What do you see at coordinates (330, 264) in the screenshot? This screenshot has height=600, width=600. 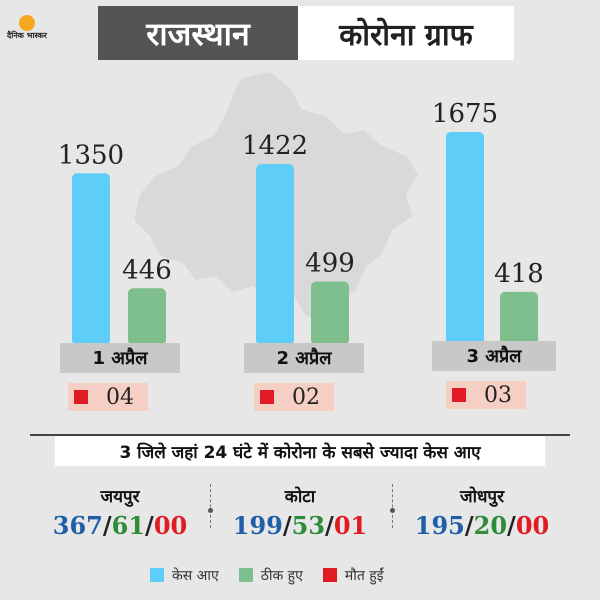 I see `value-label-recovered-2: 499` at bounding box center [330, 264].